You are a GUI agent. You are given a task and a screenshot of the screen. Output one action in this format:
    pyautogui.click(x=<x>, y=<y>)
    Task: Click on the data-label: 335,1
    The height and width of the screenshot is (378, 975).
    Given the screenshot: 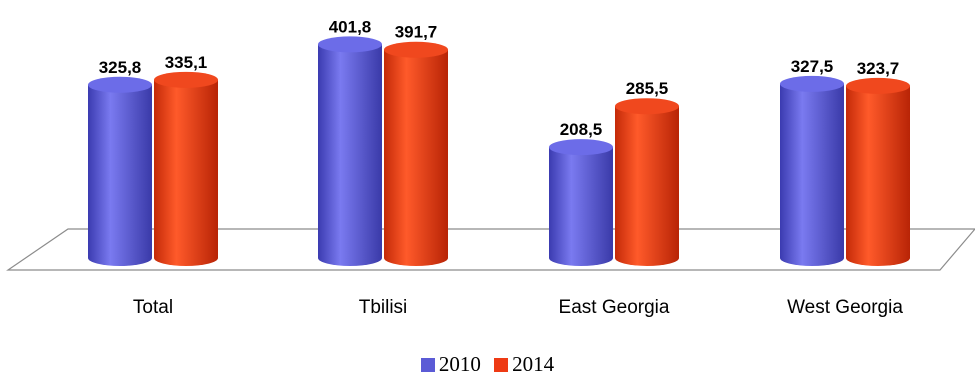 What is the action you would take?
    pyautogui.click(x=186, y=62)
    